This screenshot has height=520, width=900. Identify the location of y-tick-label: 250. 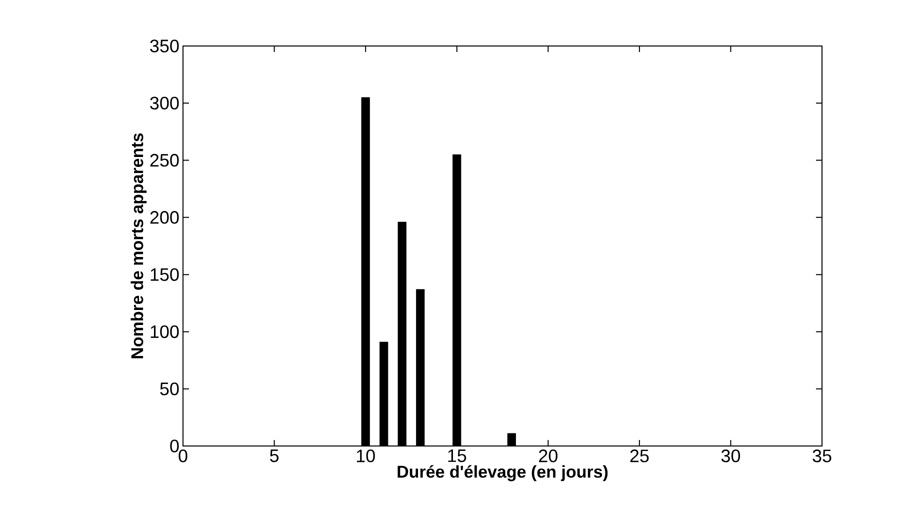
(164, 160).